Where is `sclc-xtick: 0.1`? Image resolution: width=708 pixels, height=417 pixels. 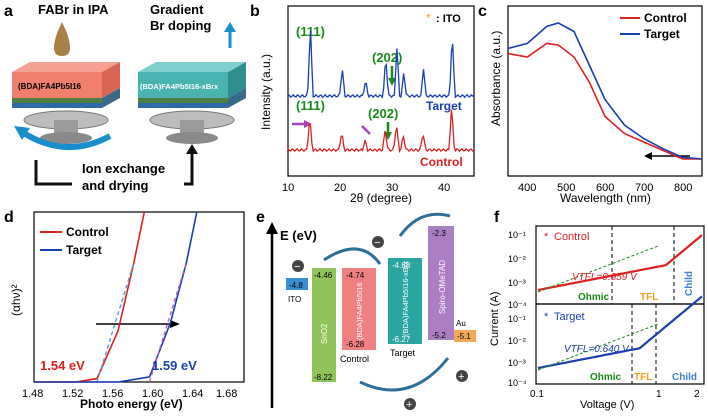
sclc-xtick: 0.1 is located at coordinates (537, 394).